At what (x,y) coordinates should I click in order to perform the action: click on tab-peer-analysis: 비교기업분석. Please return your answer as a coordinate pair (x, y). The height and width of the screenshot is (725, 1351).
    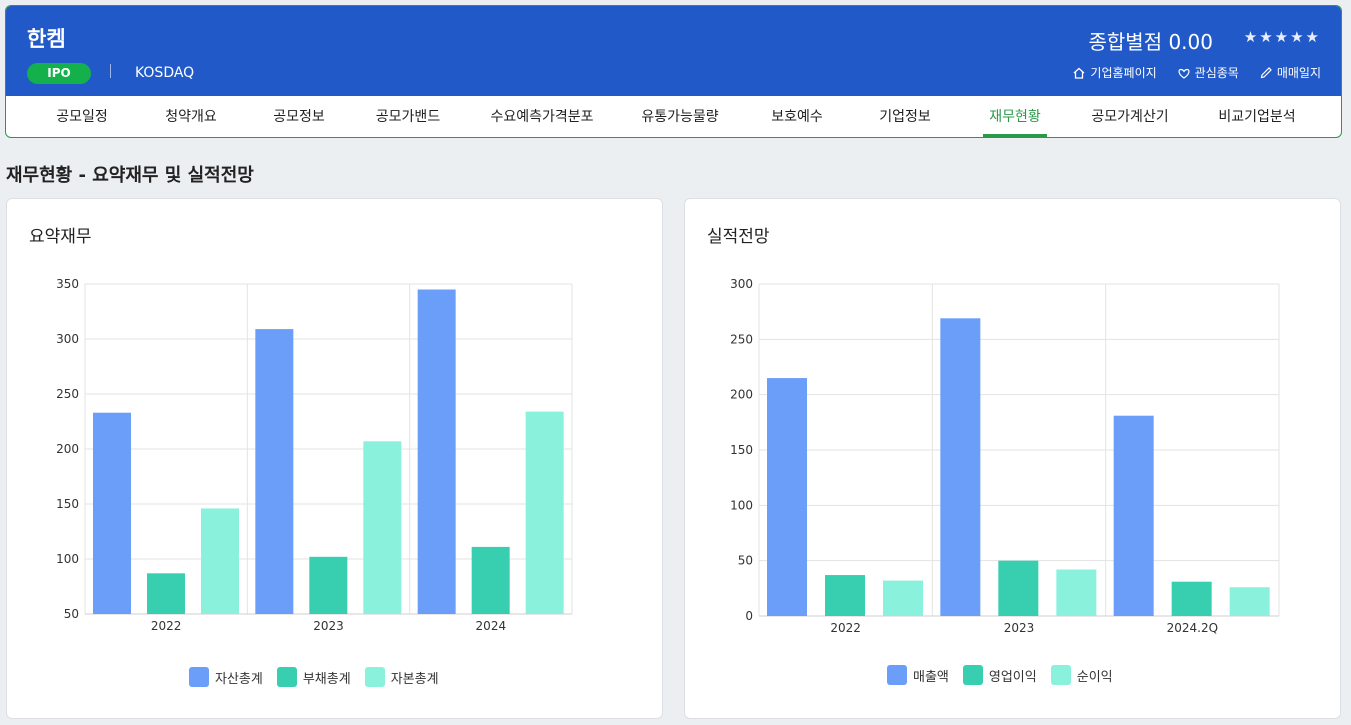
    Looking at the image, I should click on (1257, 117).